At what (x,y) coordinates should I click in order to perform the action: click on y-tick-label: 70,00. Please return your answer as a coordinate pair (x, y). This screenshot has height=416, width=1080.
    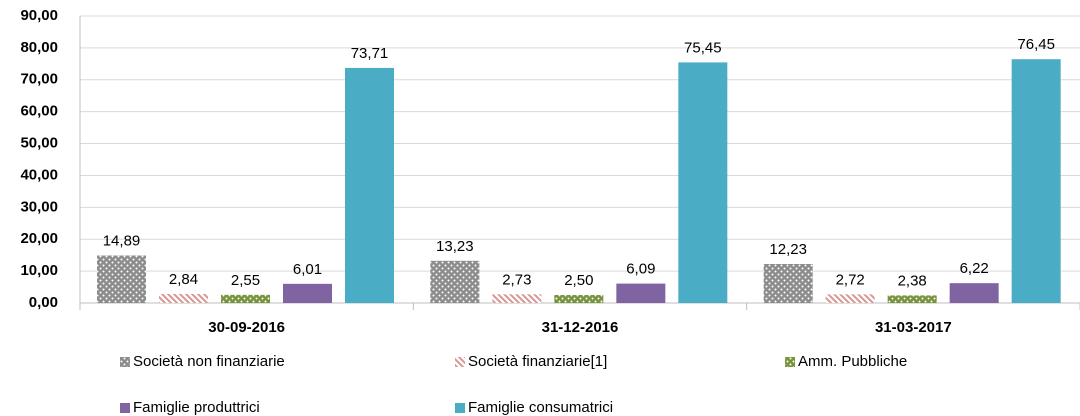
    Looking at the image, I should click on (39, 79).